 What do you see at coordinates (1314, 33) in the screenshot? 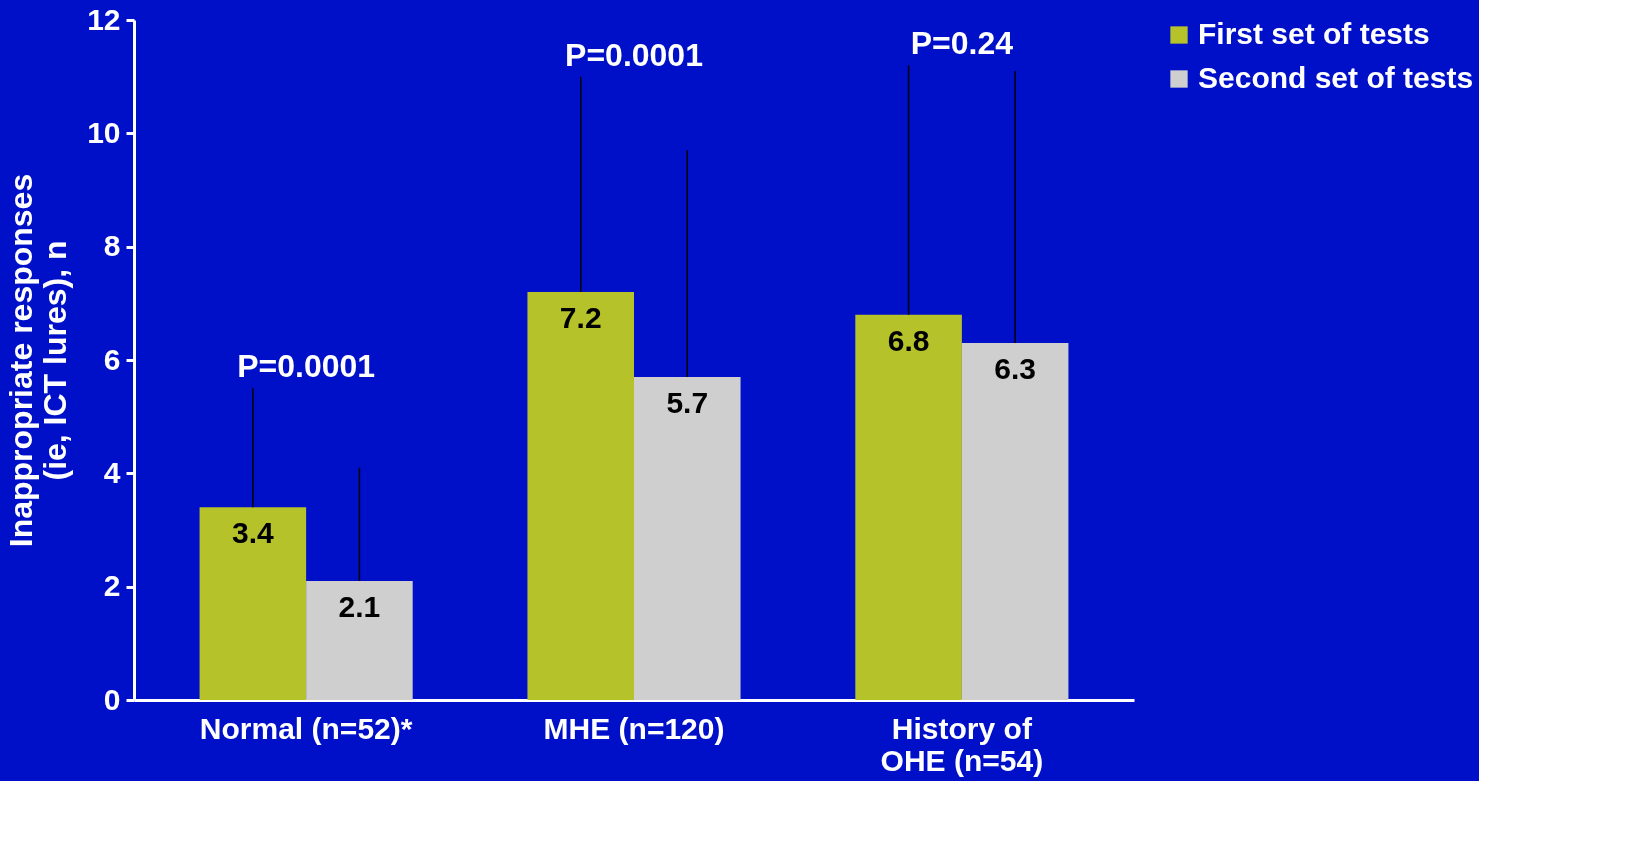
I see `legend-label: First set of tests` at bounding box center [1314, 33].